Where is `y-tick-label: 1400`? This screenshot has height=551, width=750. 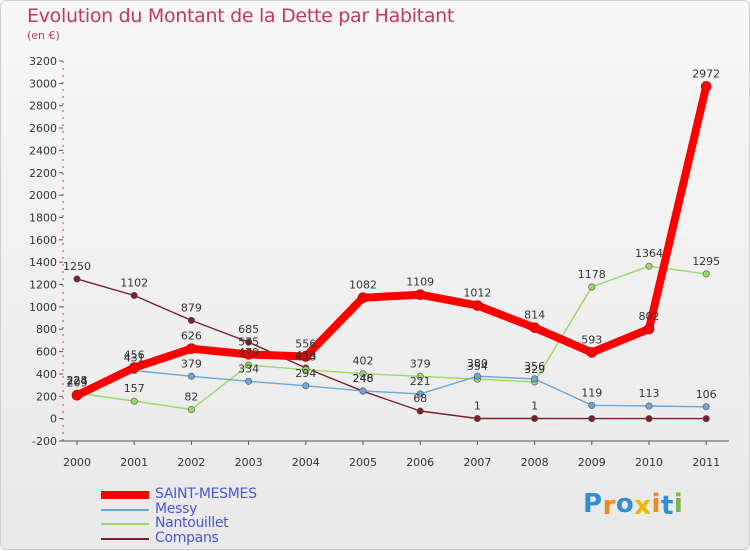
y-tick-label: 1400 is located at coordinates (43, 262).